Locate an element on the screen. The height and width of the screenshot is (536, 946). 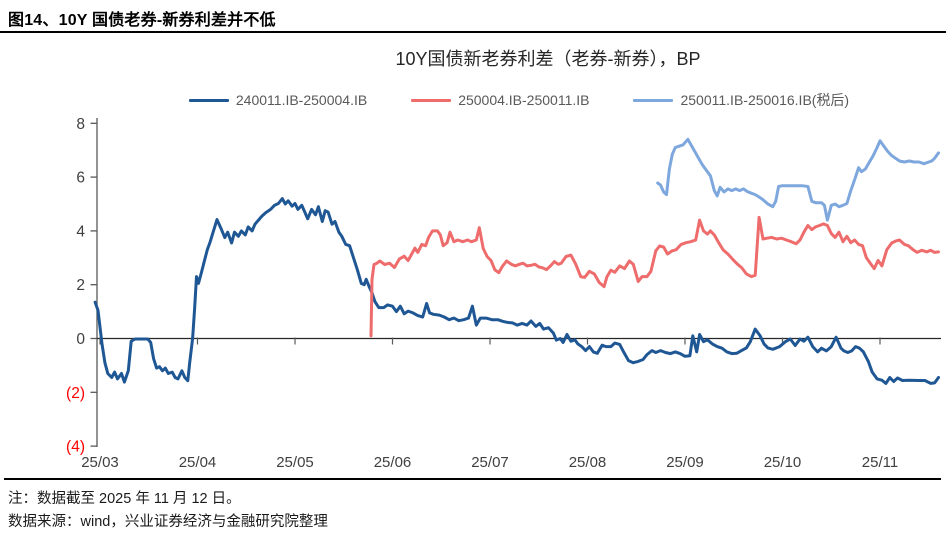
legend-item-series-2: 250004.IB-250011.IB is located at coordinates (500, 100).